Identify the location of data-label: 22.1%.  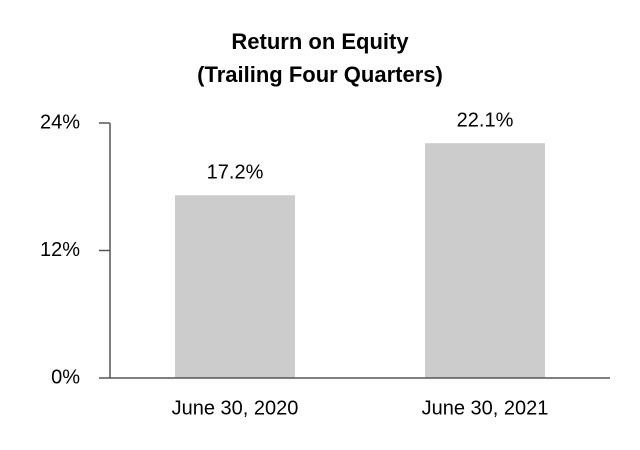
(485, 120).